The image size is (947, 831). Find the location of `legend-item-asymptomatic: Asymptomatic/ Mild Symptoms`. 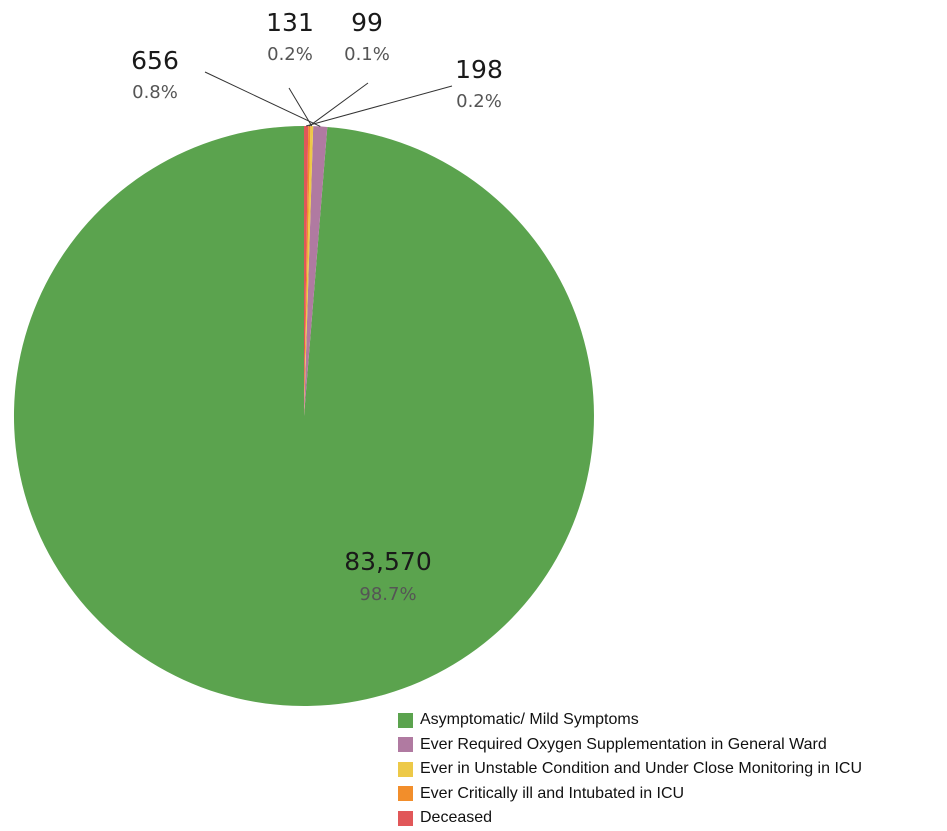

legend-item-asymptomatic: Asymptomatic/ Mild Symptoms is located at coordinates (630, 720).